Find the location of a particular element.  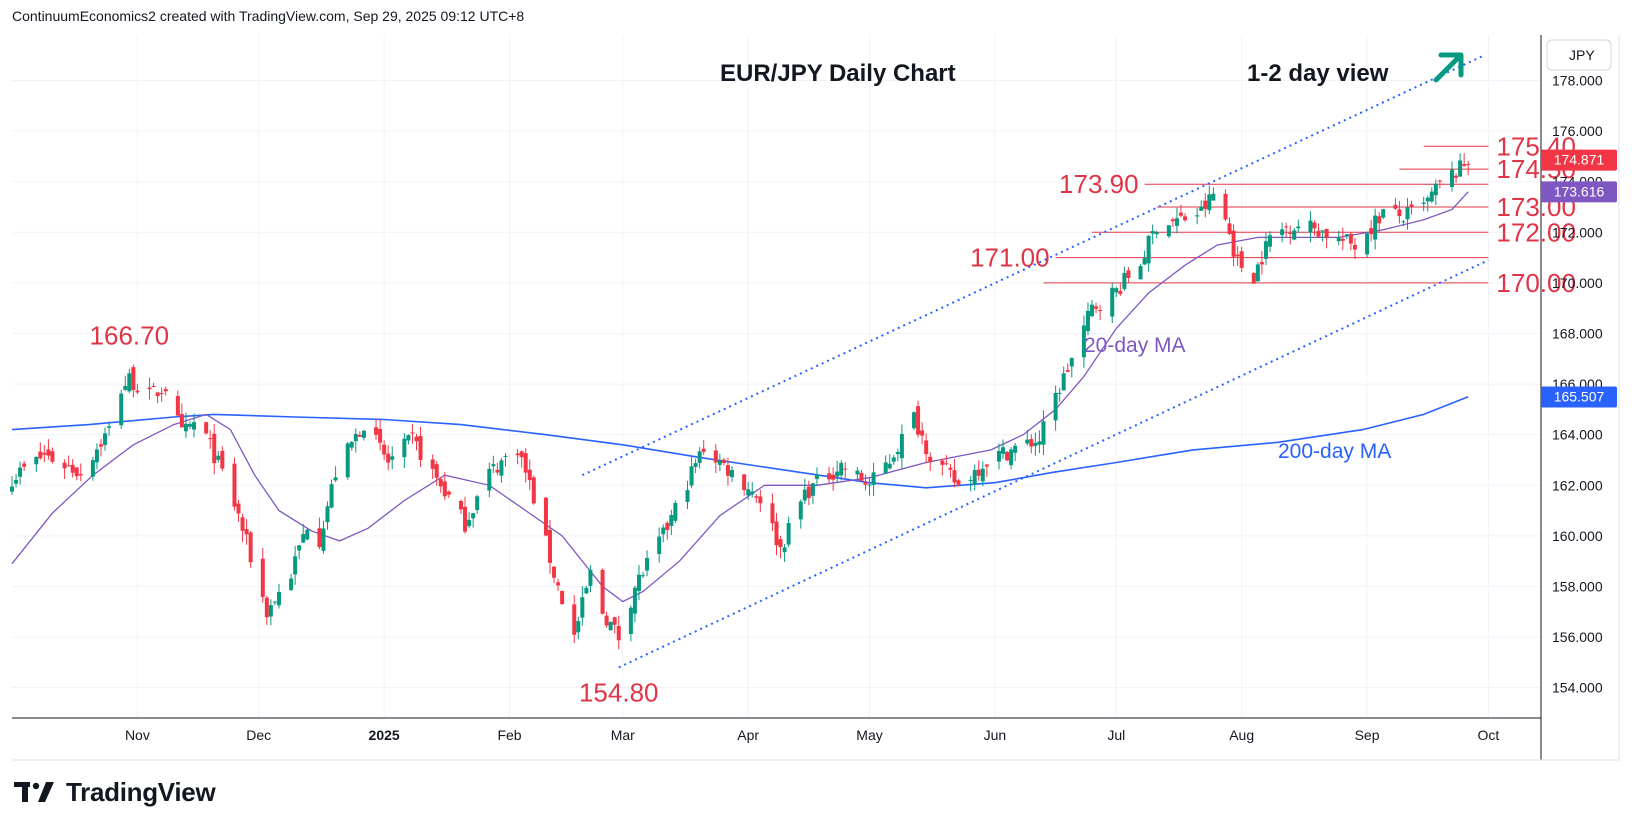

y-tick-label: 156.000 is located at coordinates (1577, 637).